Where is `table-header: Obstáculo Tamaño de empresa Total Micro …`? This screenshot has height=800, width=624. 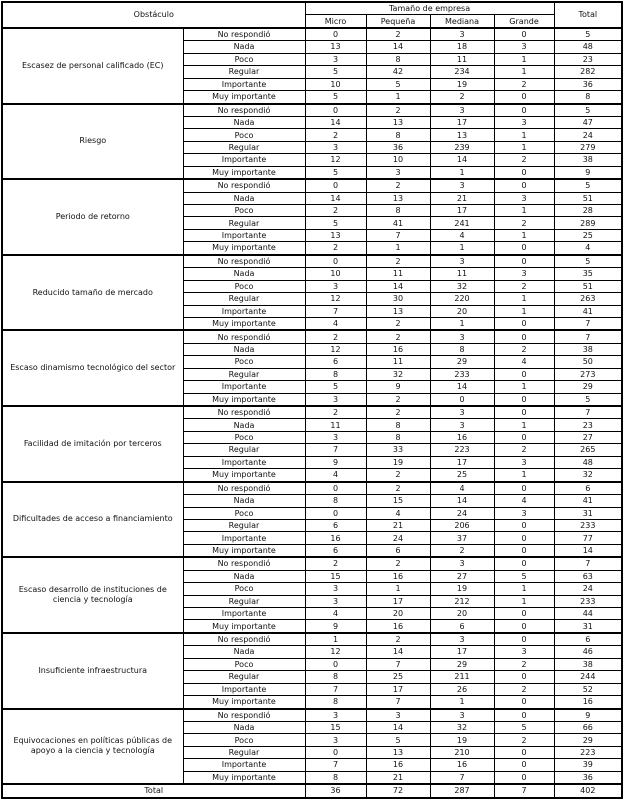
table-header: Obstáculo Tamaño de empresa Total Micro … is located at coordinates (312, 15).